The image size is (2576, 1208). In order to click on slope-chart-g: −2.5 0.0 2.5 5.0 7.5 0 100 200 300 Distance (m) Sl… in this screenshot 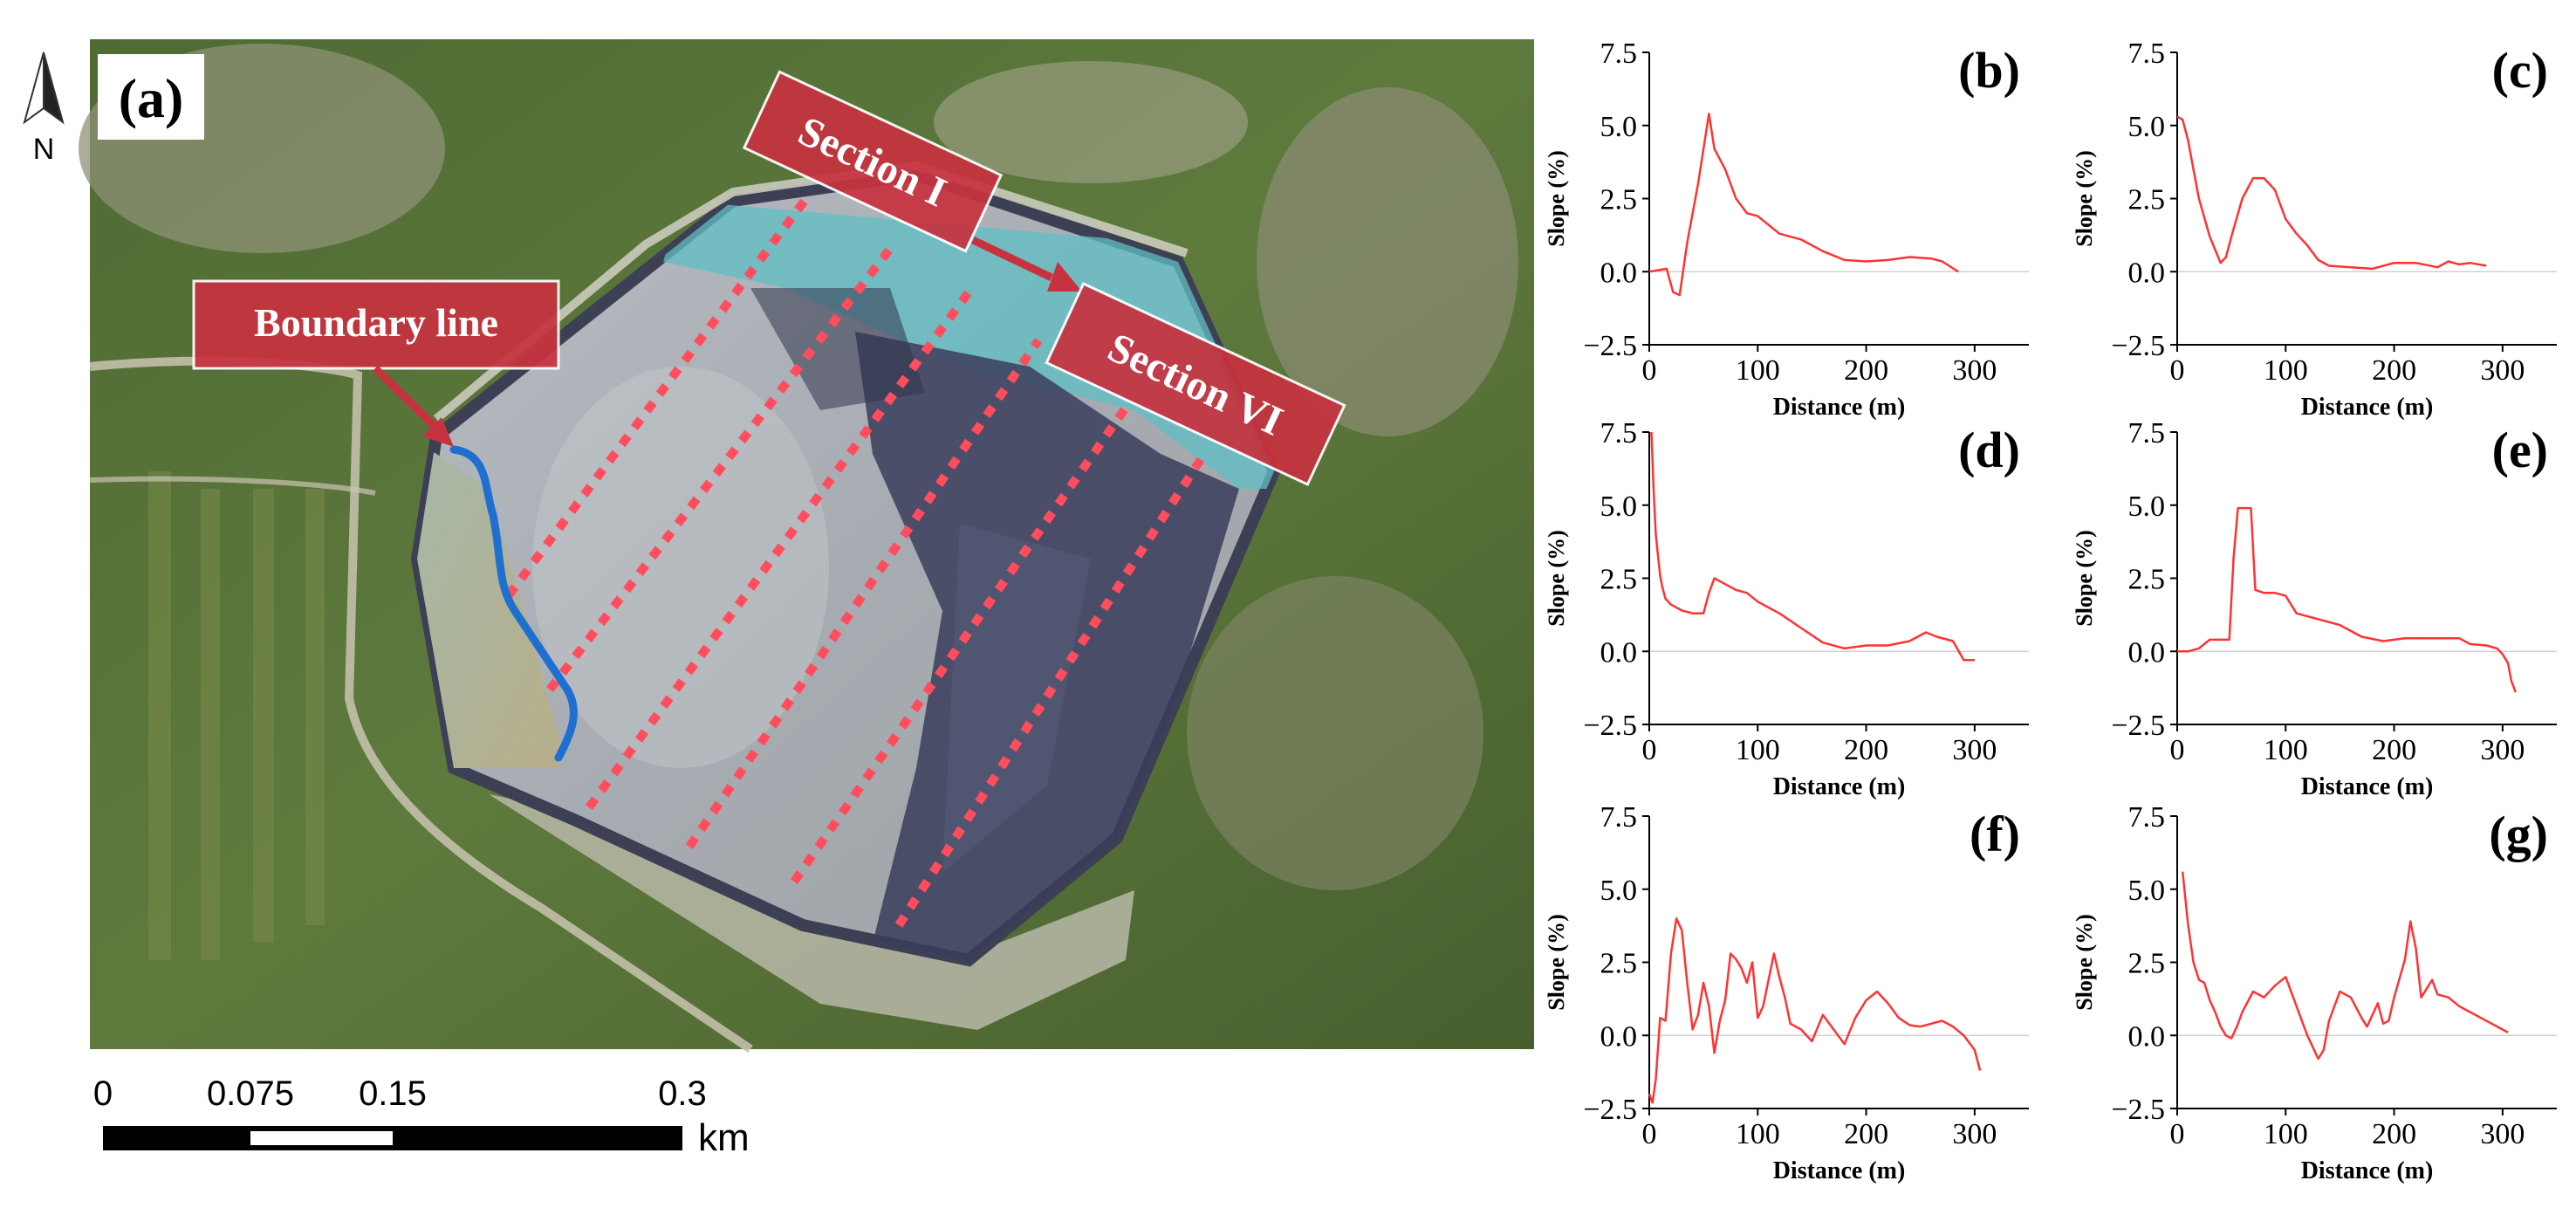, I will do `click(2314, 992)`.